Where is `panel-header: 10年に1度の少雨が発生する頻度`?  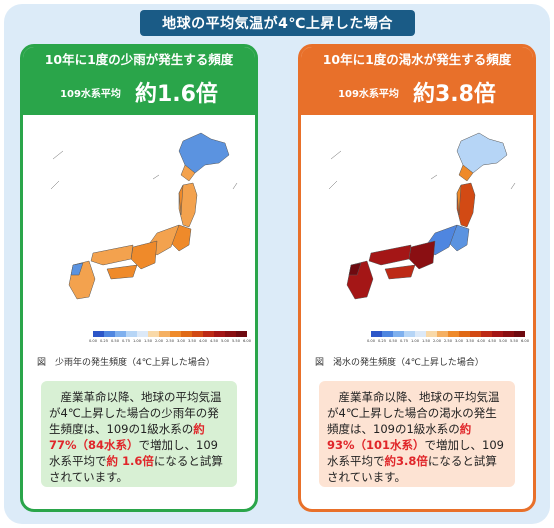 panel-header: 10年に1度の少雨が発生する頻度 is located at coordinates (139, 58).